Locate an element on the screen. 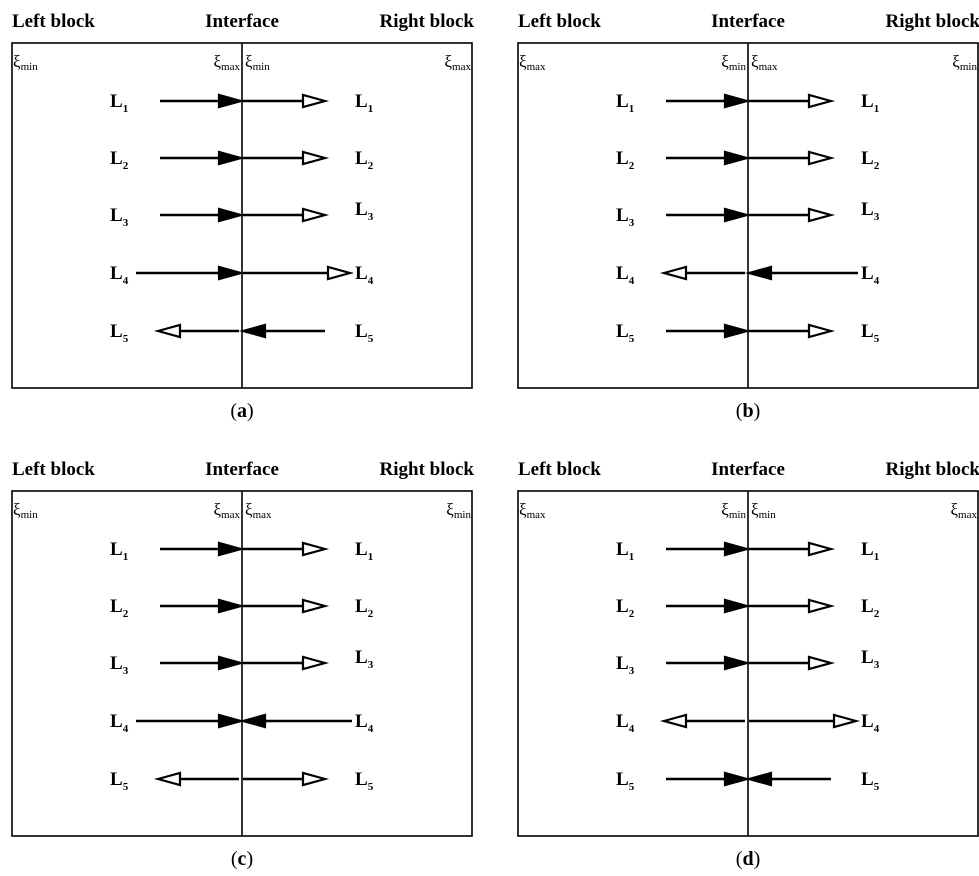 The height and width of the screenshot is (876, 979). left-line-label: L2 is located at coordinates (119, 160).